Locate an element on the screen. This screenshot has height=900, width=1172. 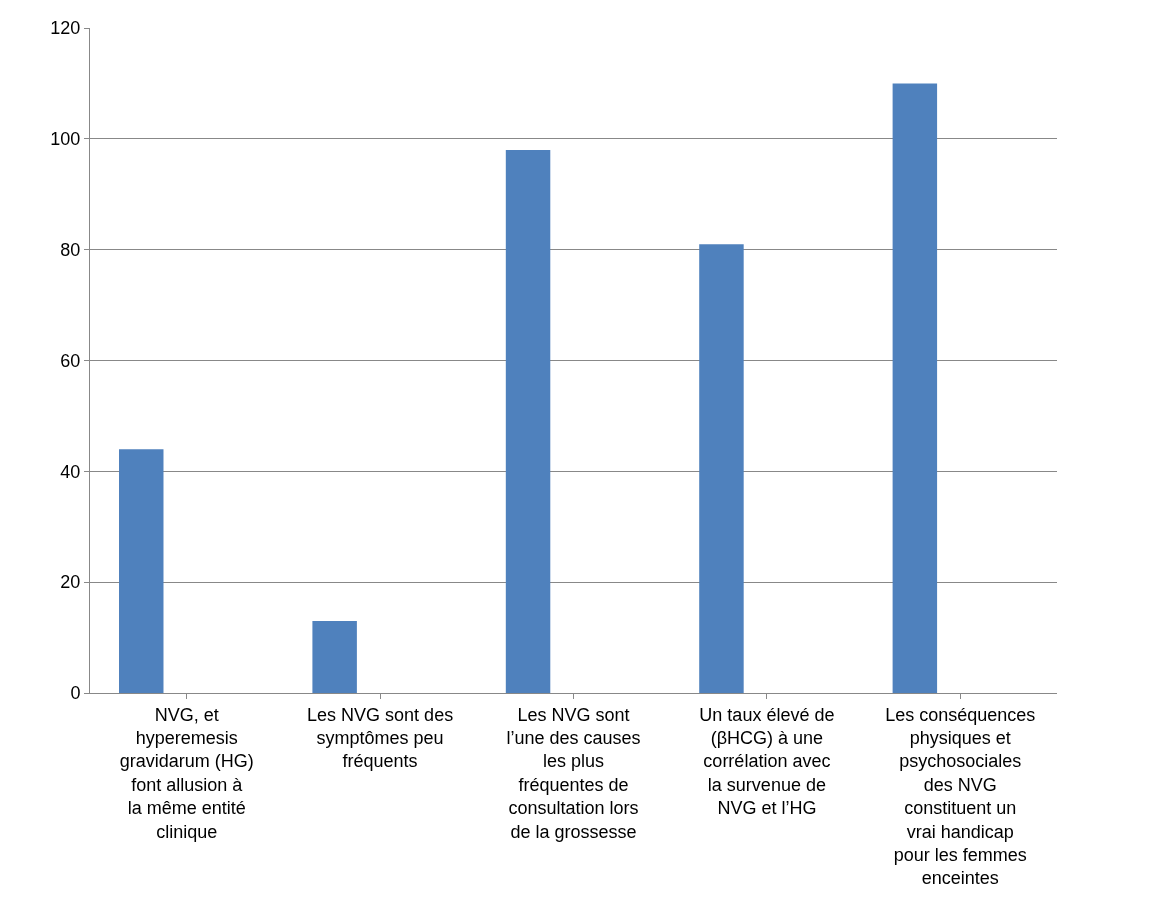
y-tick-label: 80 is located at coordinates (70, 249).